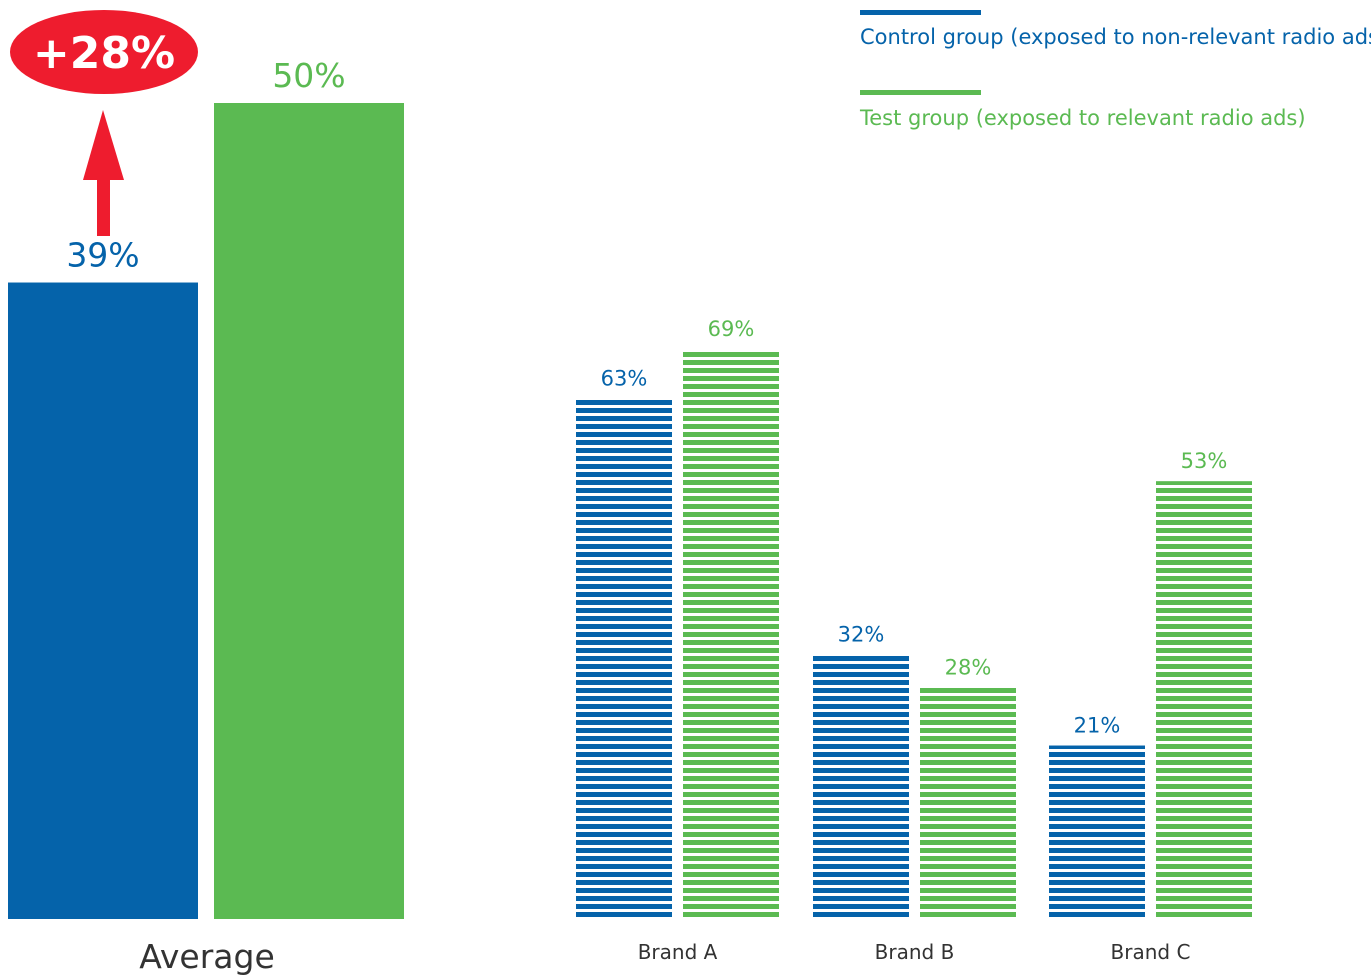 This screenshot has width=1371, height=975. I want to click on average-bar-test, so click(309, 511).